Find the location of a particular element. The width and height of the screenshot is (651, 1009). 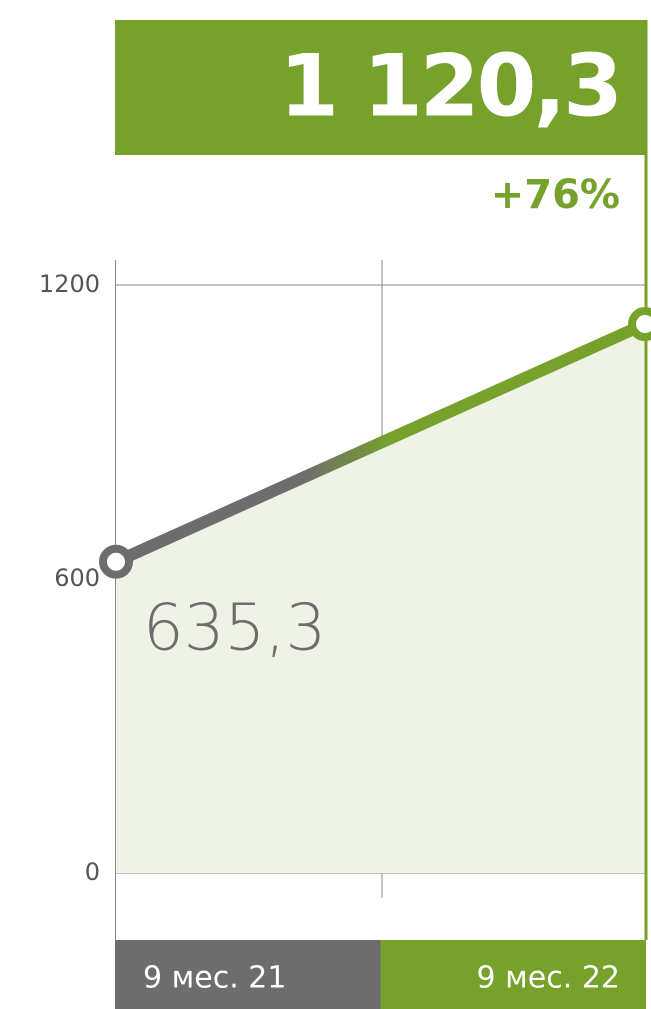

annotation: +76% is located at coordinates (555, 195).